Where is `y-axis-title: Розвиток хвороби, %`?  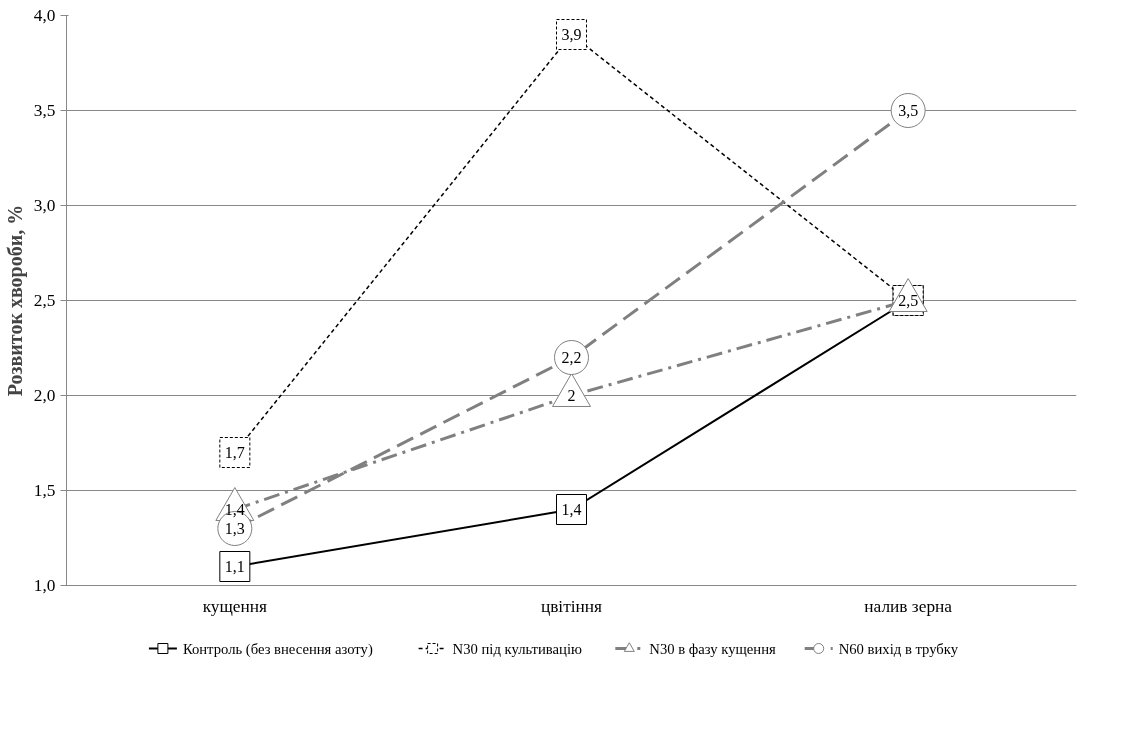 y-axis-title: Розвиток хвороби, % is located at coordinates (15, 300).